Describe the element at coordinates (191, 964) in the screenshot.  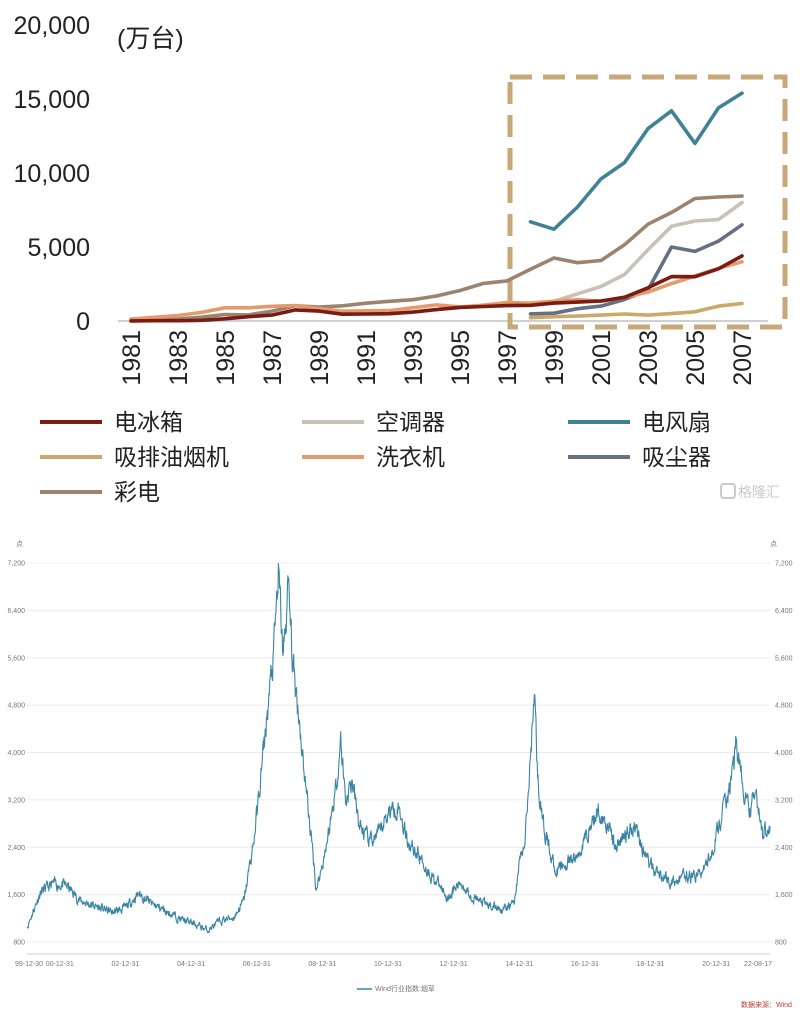
I see `x-tick-label: 04-12-31` at that location.